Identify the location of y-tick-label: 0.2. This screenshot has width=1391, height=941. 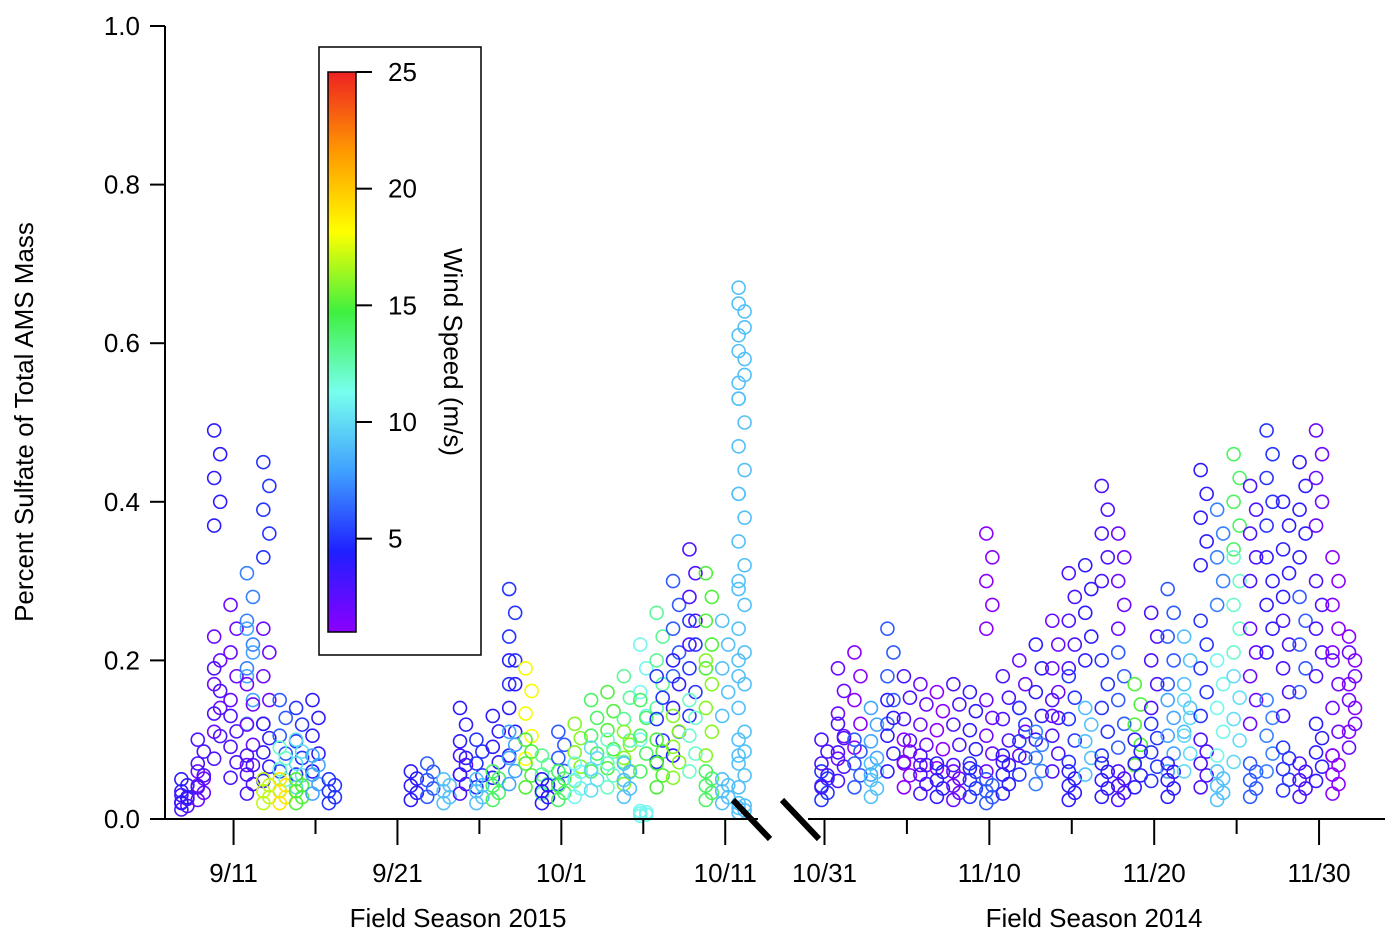
(122, 660).